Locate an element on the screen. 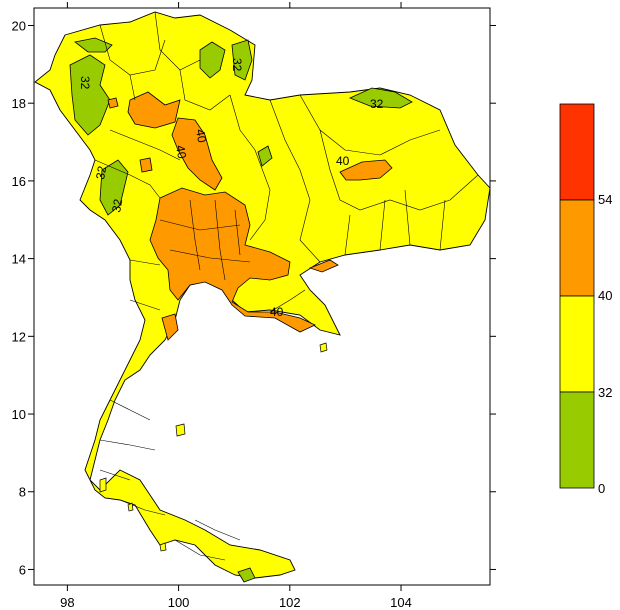 Image resolution: width=620 pixels, height=610 pixels. x-tick-label: 104 is located at coordinates (401, 602).